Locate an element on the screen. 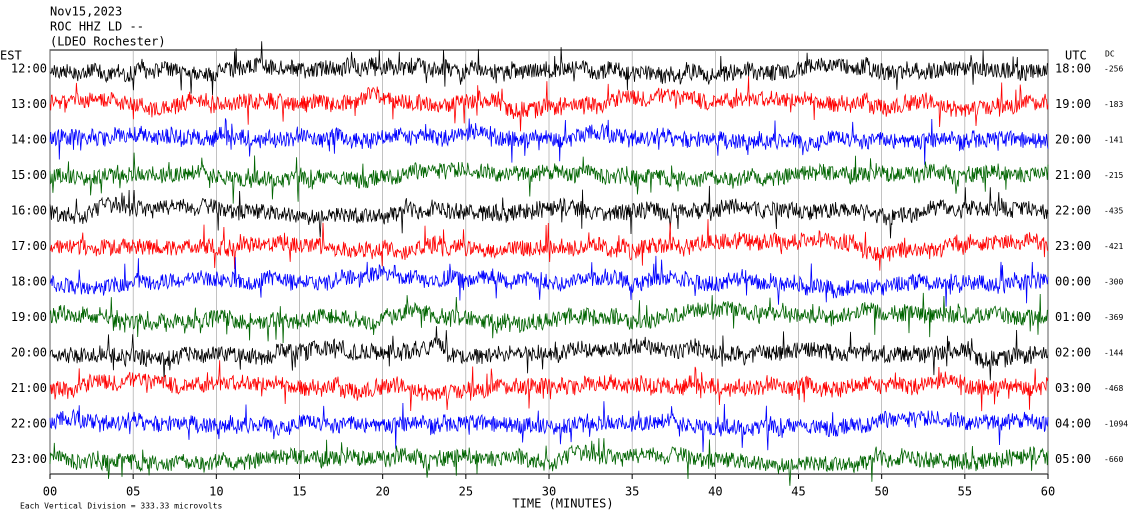  row-label: 13:00 is located at coordinates (29, 104).